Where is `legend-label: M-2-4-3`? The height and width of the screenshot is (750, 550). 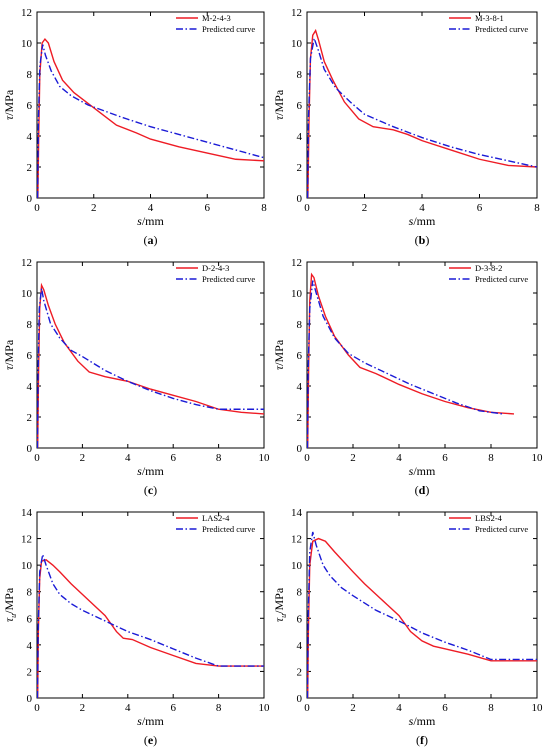 legend-label: M-2-4-3 is located at coordinates (216, 18).